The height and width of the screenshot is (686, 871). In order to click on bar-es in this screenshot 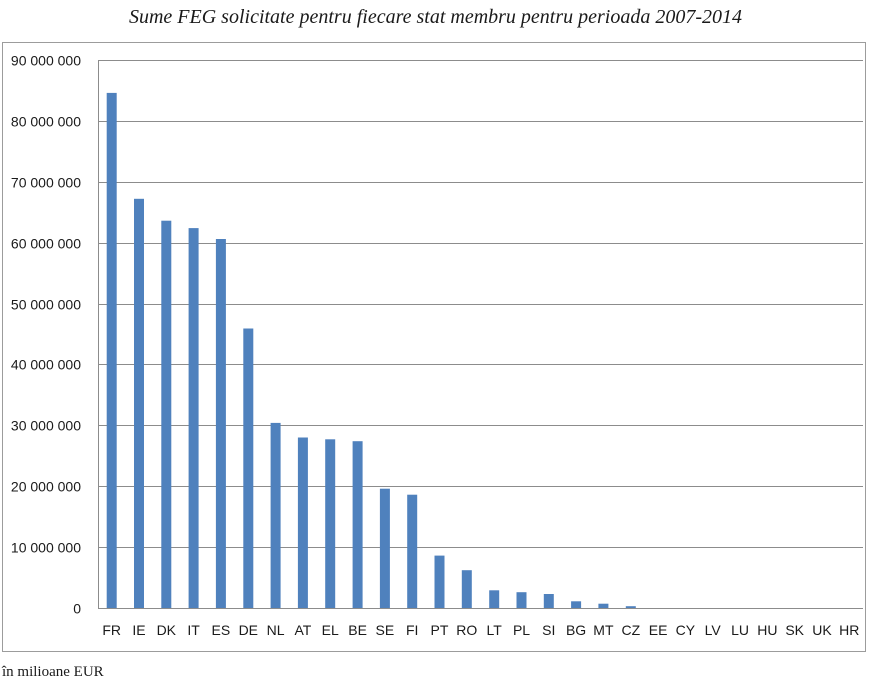, I will do `click(220, 423)`.